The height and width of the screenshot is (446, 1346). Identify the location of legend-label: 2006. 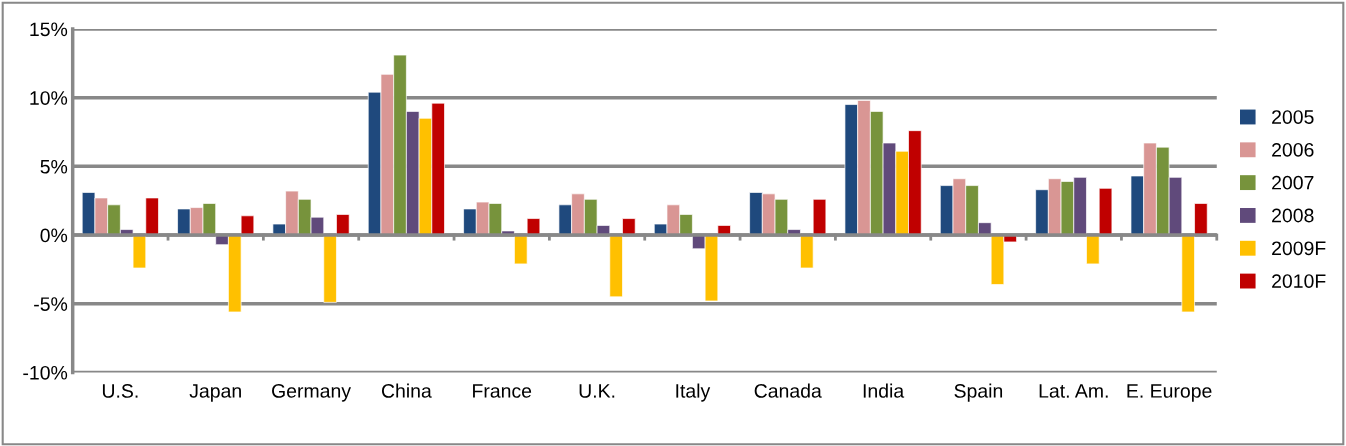
(1293, 149).